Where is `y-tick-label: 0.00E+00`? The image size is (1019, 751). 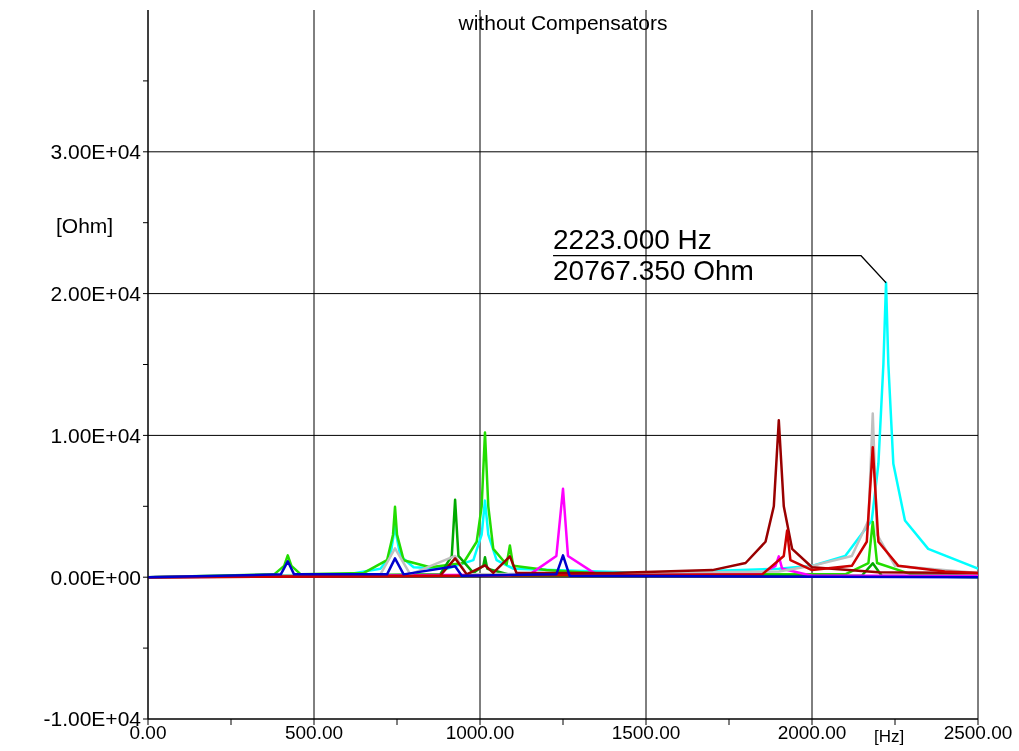
y-tick-label: 0.00E+00 is located at coordinates (95, 577).